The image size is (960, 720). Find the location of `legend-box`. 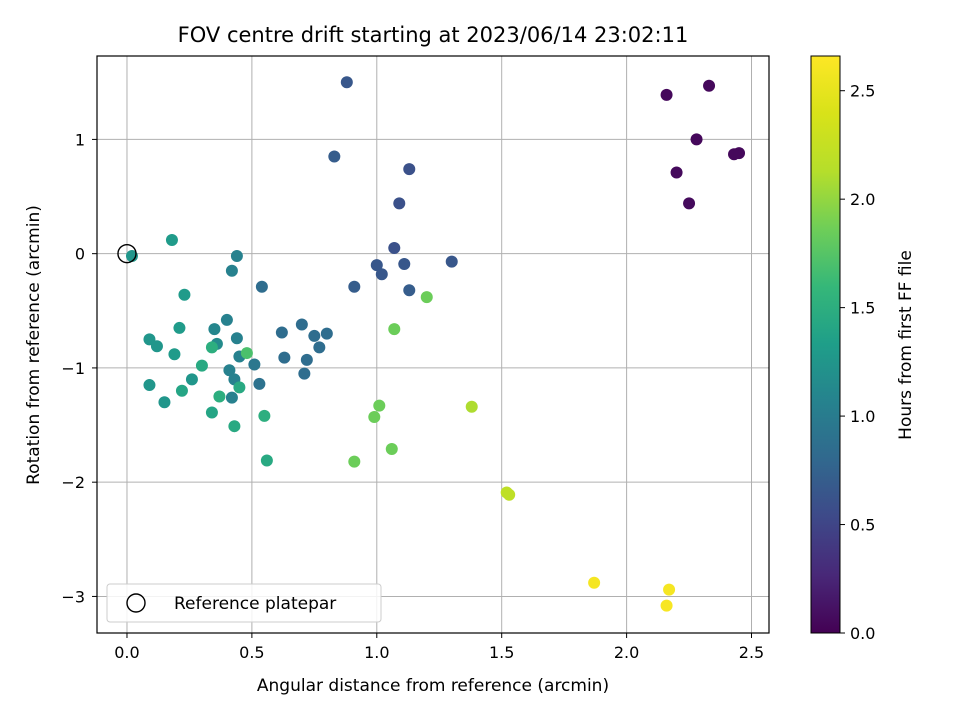

legend-box is located at coordinates (244, 603).